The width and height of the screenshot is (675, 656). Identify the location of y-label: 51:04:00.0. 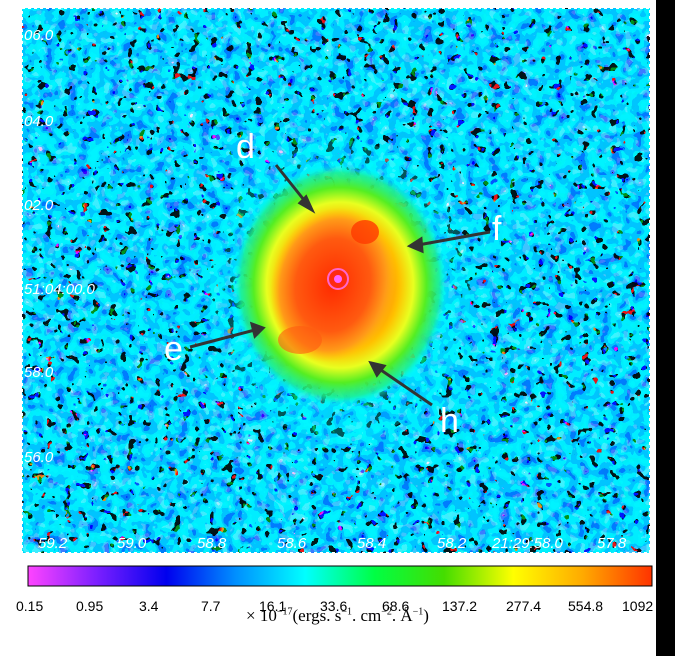
(60, 289).